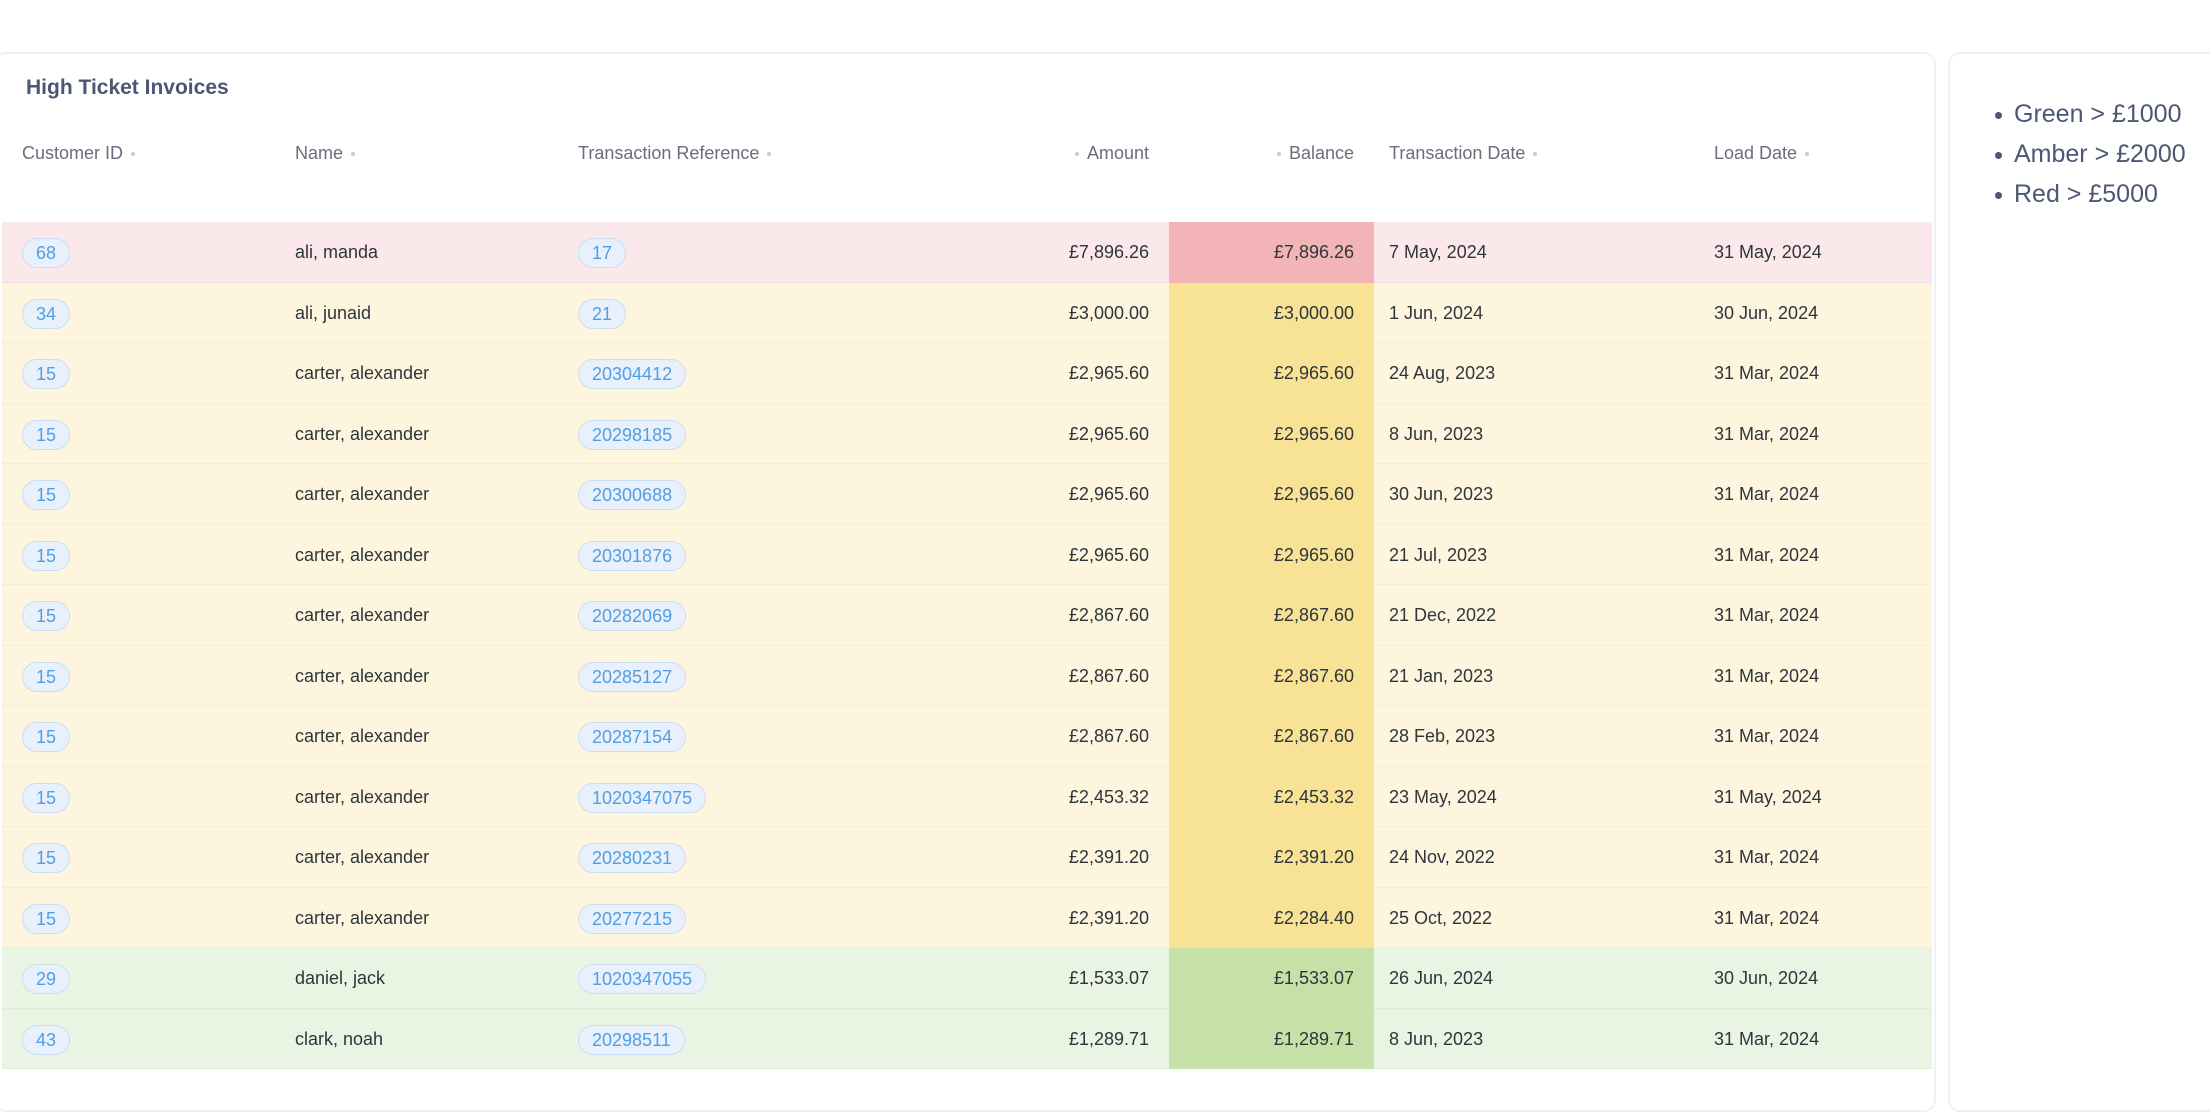 The image size is (2210, 1112). I want to click on thresholds-card: Green > £1000 Amber > £2000 Red > £5000, so click(2079, 582).